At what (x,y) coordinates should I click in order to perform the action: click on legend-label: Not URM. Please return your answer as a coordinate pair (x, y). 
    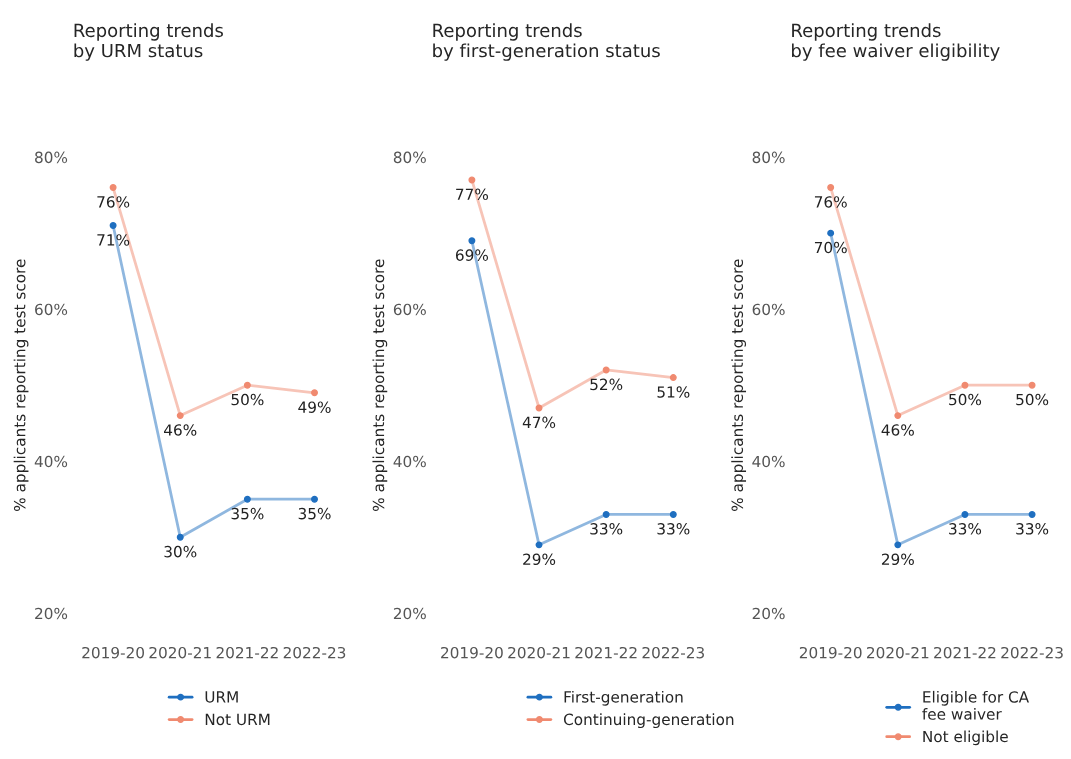
    Looking at the image, I should click on (237, 719).